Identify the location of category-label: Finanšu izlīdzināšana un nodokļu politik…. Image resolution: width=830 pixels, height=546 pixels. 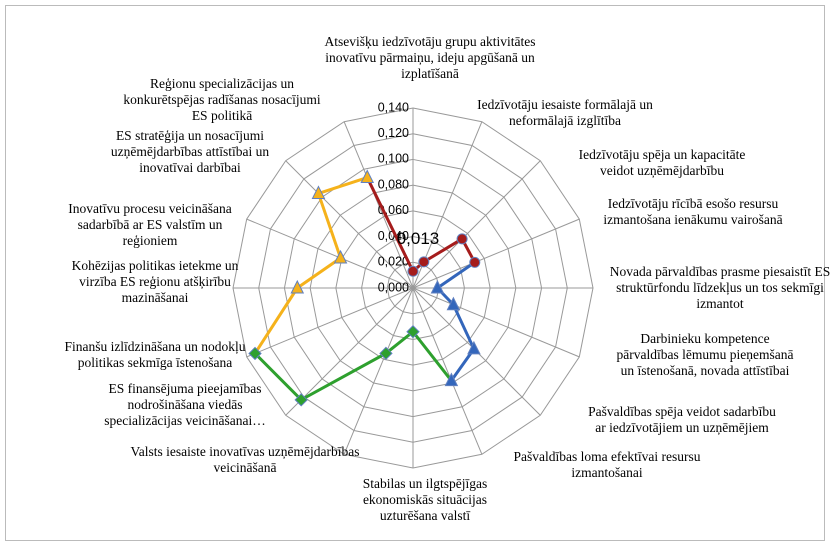
(155, 354).